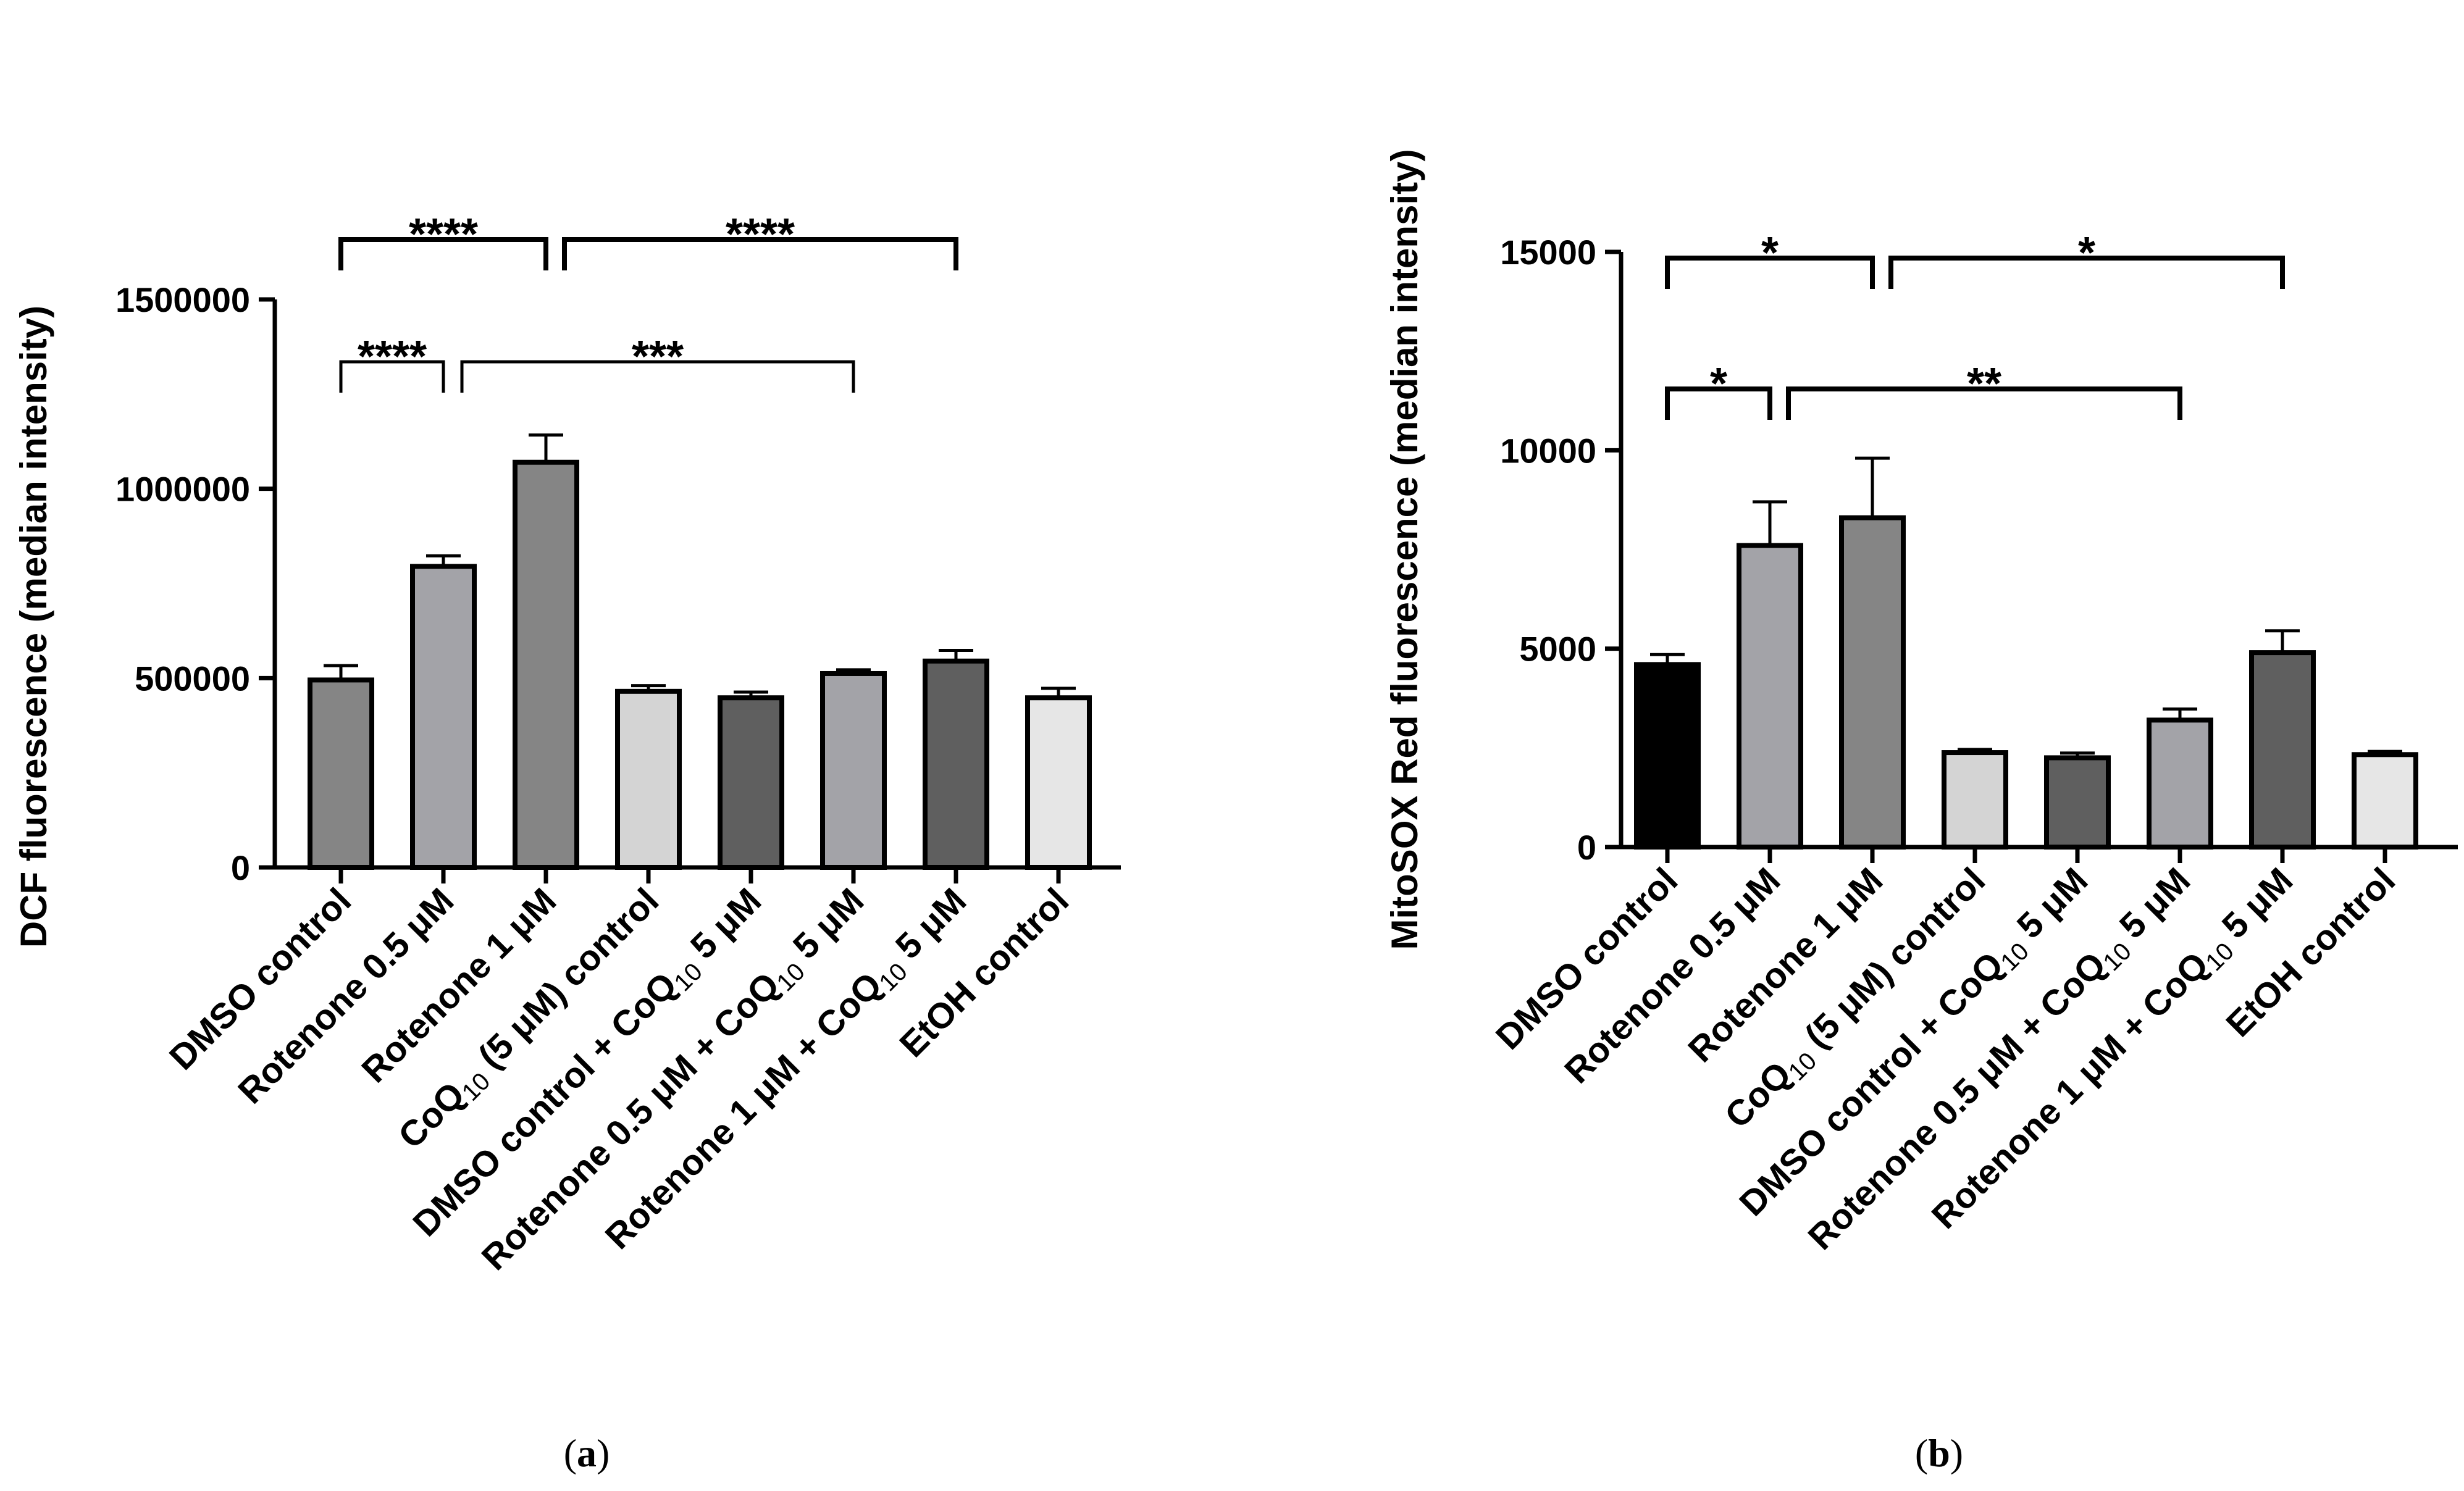  Describe the element at coordinates (587, 1453) in the screenshot. I see `panel-a-label: (a)` at that location.